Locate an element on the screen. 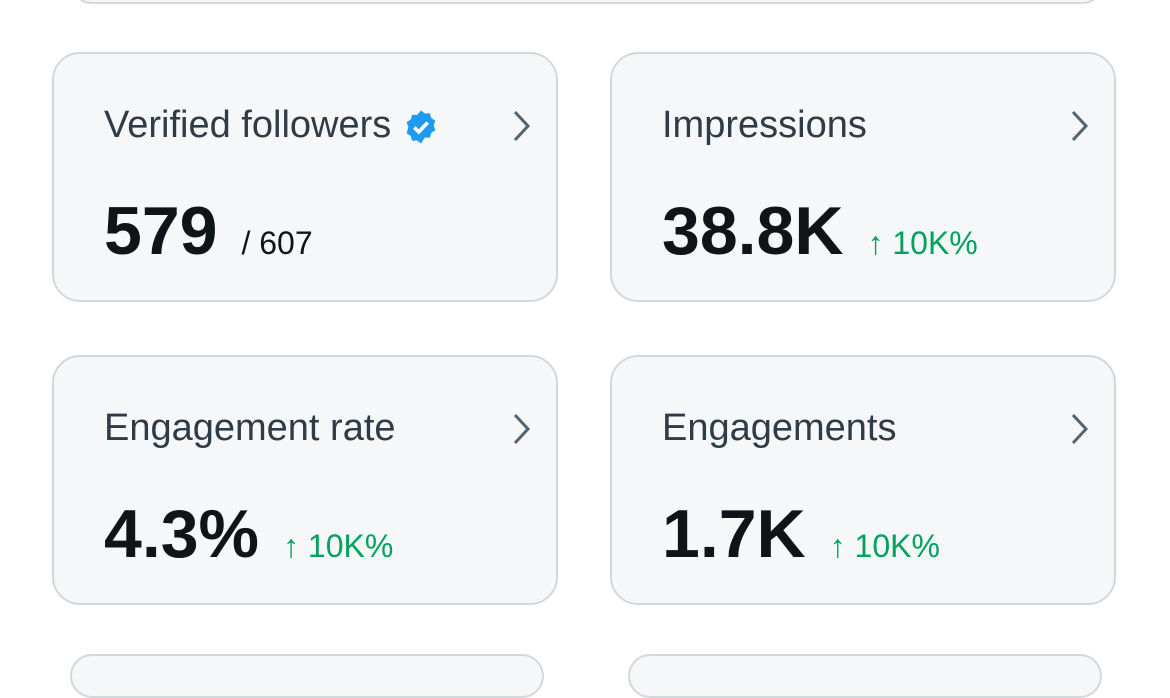 The width and height of the screenshot is (1170, 698). card-value: 1.7K ↑ 10K% is located at coordinates (801, 534).